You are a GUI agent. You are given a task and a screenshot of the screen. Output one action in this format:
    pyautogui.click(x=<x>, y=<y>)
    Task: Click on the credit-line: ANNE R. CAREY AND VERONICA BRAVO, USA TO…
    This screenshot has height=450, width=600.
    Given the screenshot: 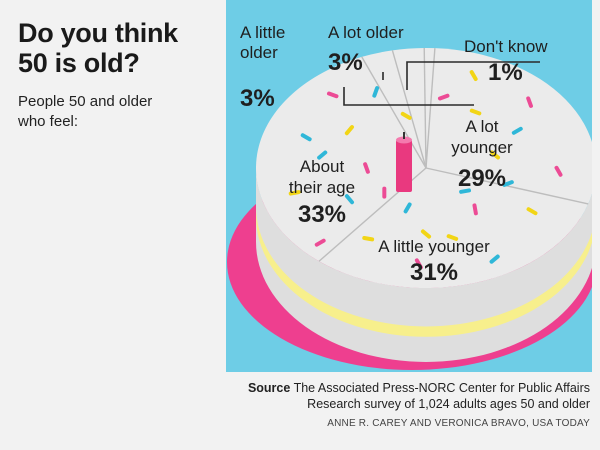 What is the action you would take?
    pyautogui.click(x=458, y=423)
    